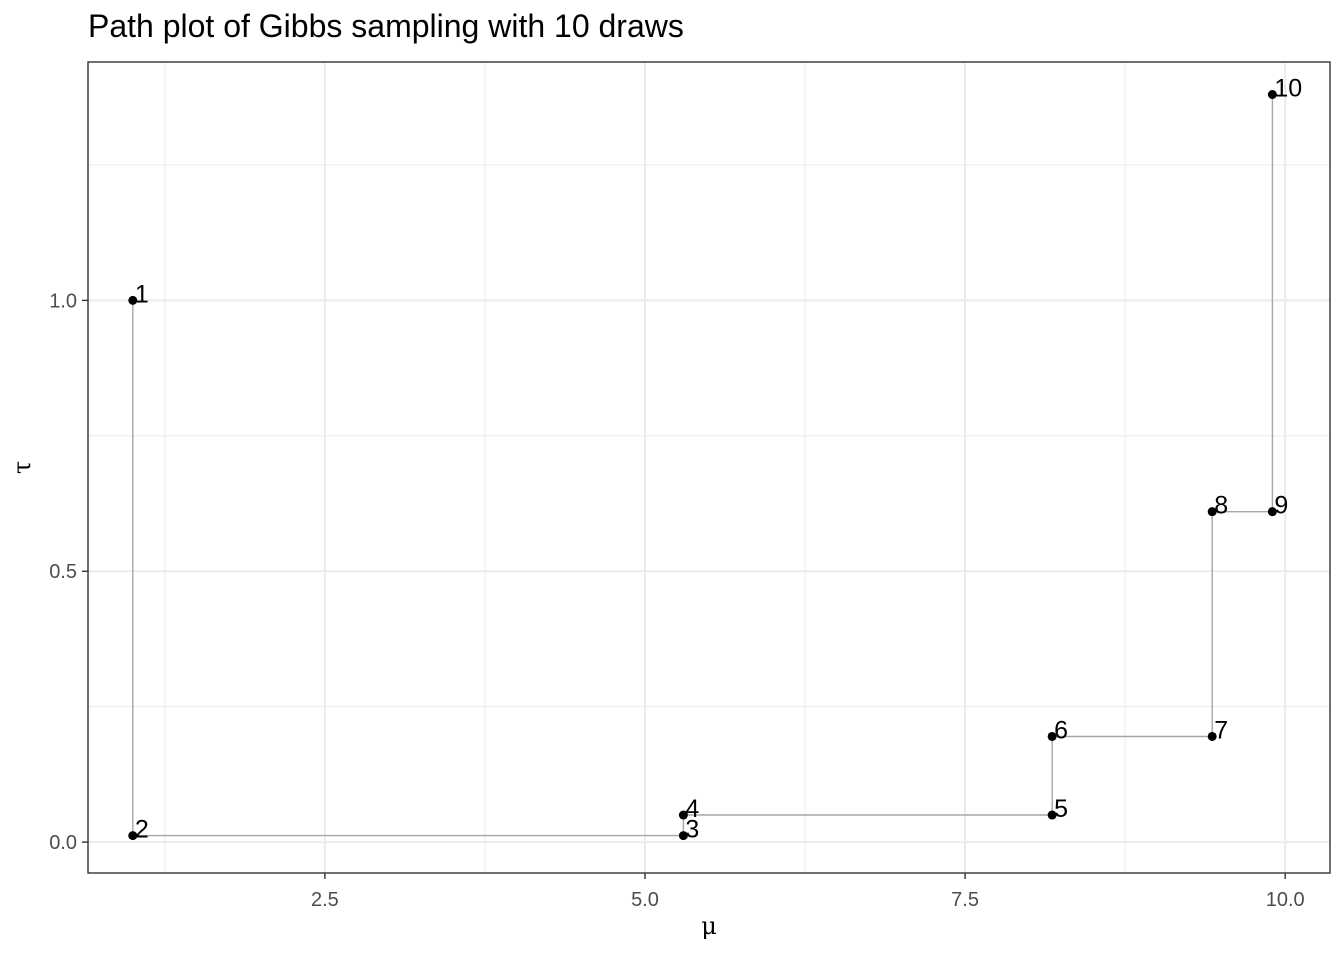 Image resolution: width=1344 pixels, height=960 pixels. Describe the element at coordinates (1221, 730) in the screenshot. I see `point-label-7: 7` at that location.